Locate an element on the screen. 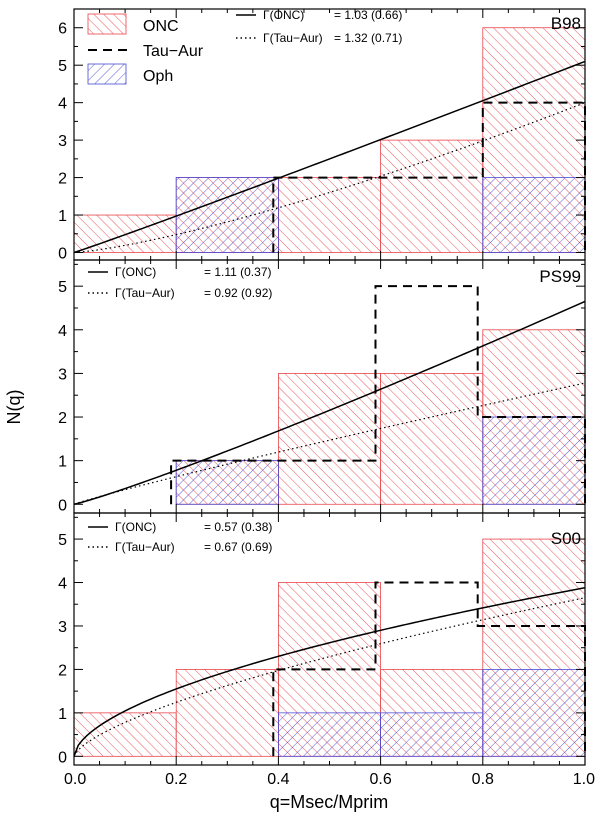  x-tick-label: 0.4 is located at coordinates (278, 779).